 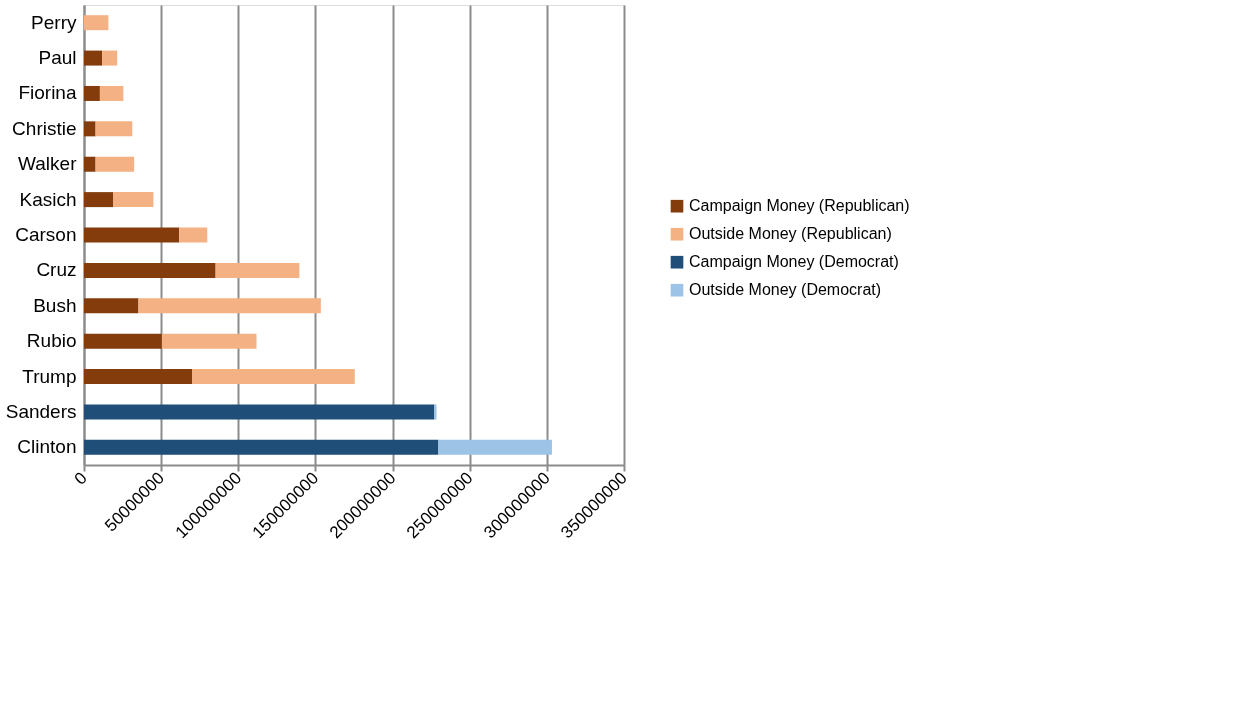 What do you see at coordinates (785, 290) in the screenshot?
I see `legend-label: Outside Money (Democrat)` at bounding box center [785, 290].